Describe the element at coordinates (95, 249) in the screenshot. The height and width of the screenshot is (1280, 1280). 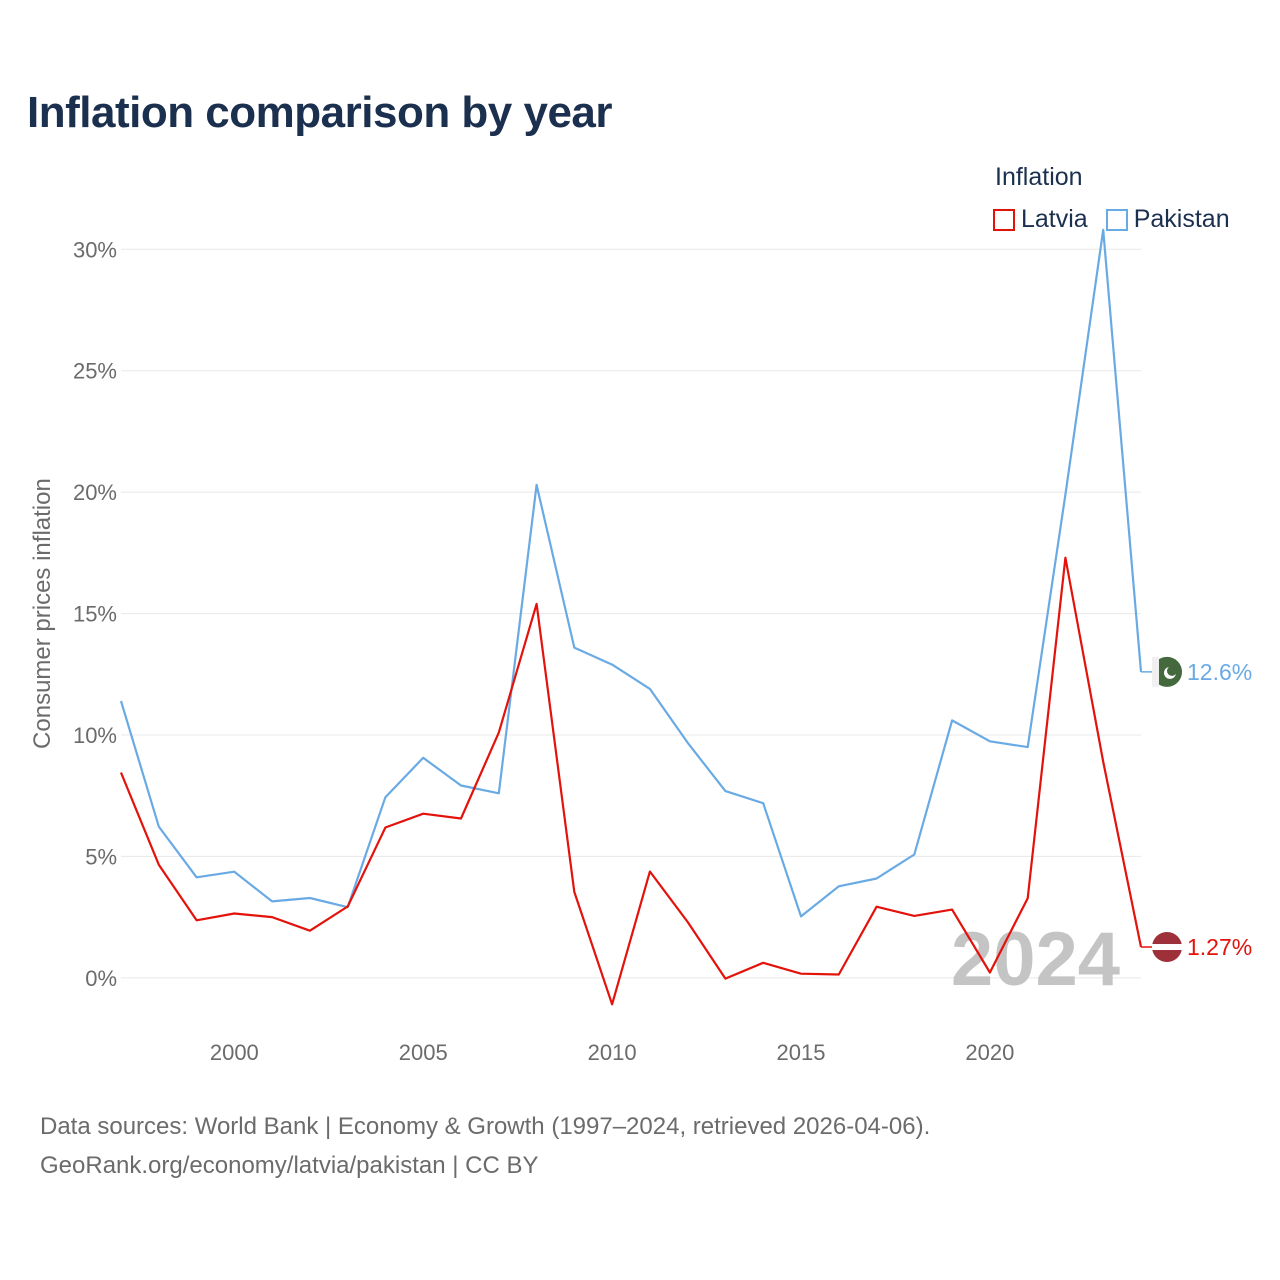
I see `y-tick-label: 30%` at that location.